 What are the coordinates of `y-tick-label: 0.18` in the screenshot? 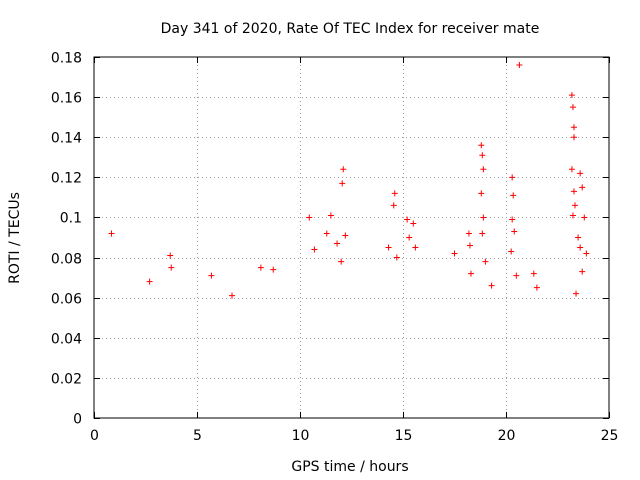 It's located at (66, 59).